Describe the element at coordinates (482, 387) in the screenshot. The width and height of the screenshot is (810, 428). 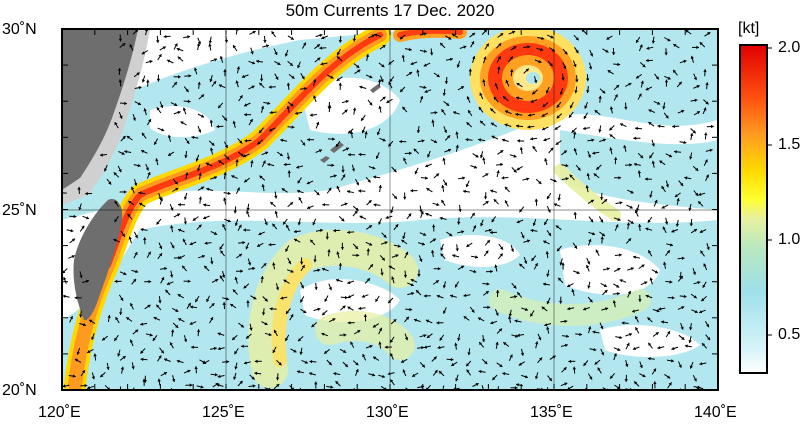
I see `vector-arrow` at that location.